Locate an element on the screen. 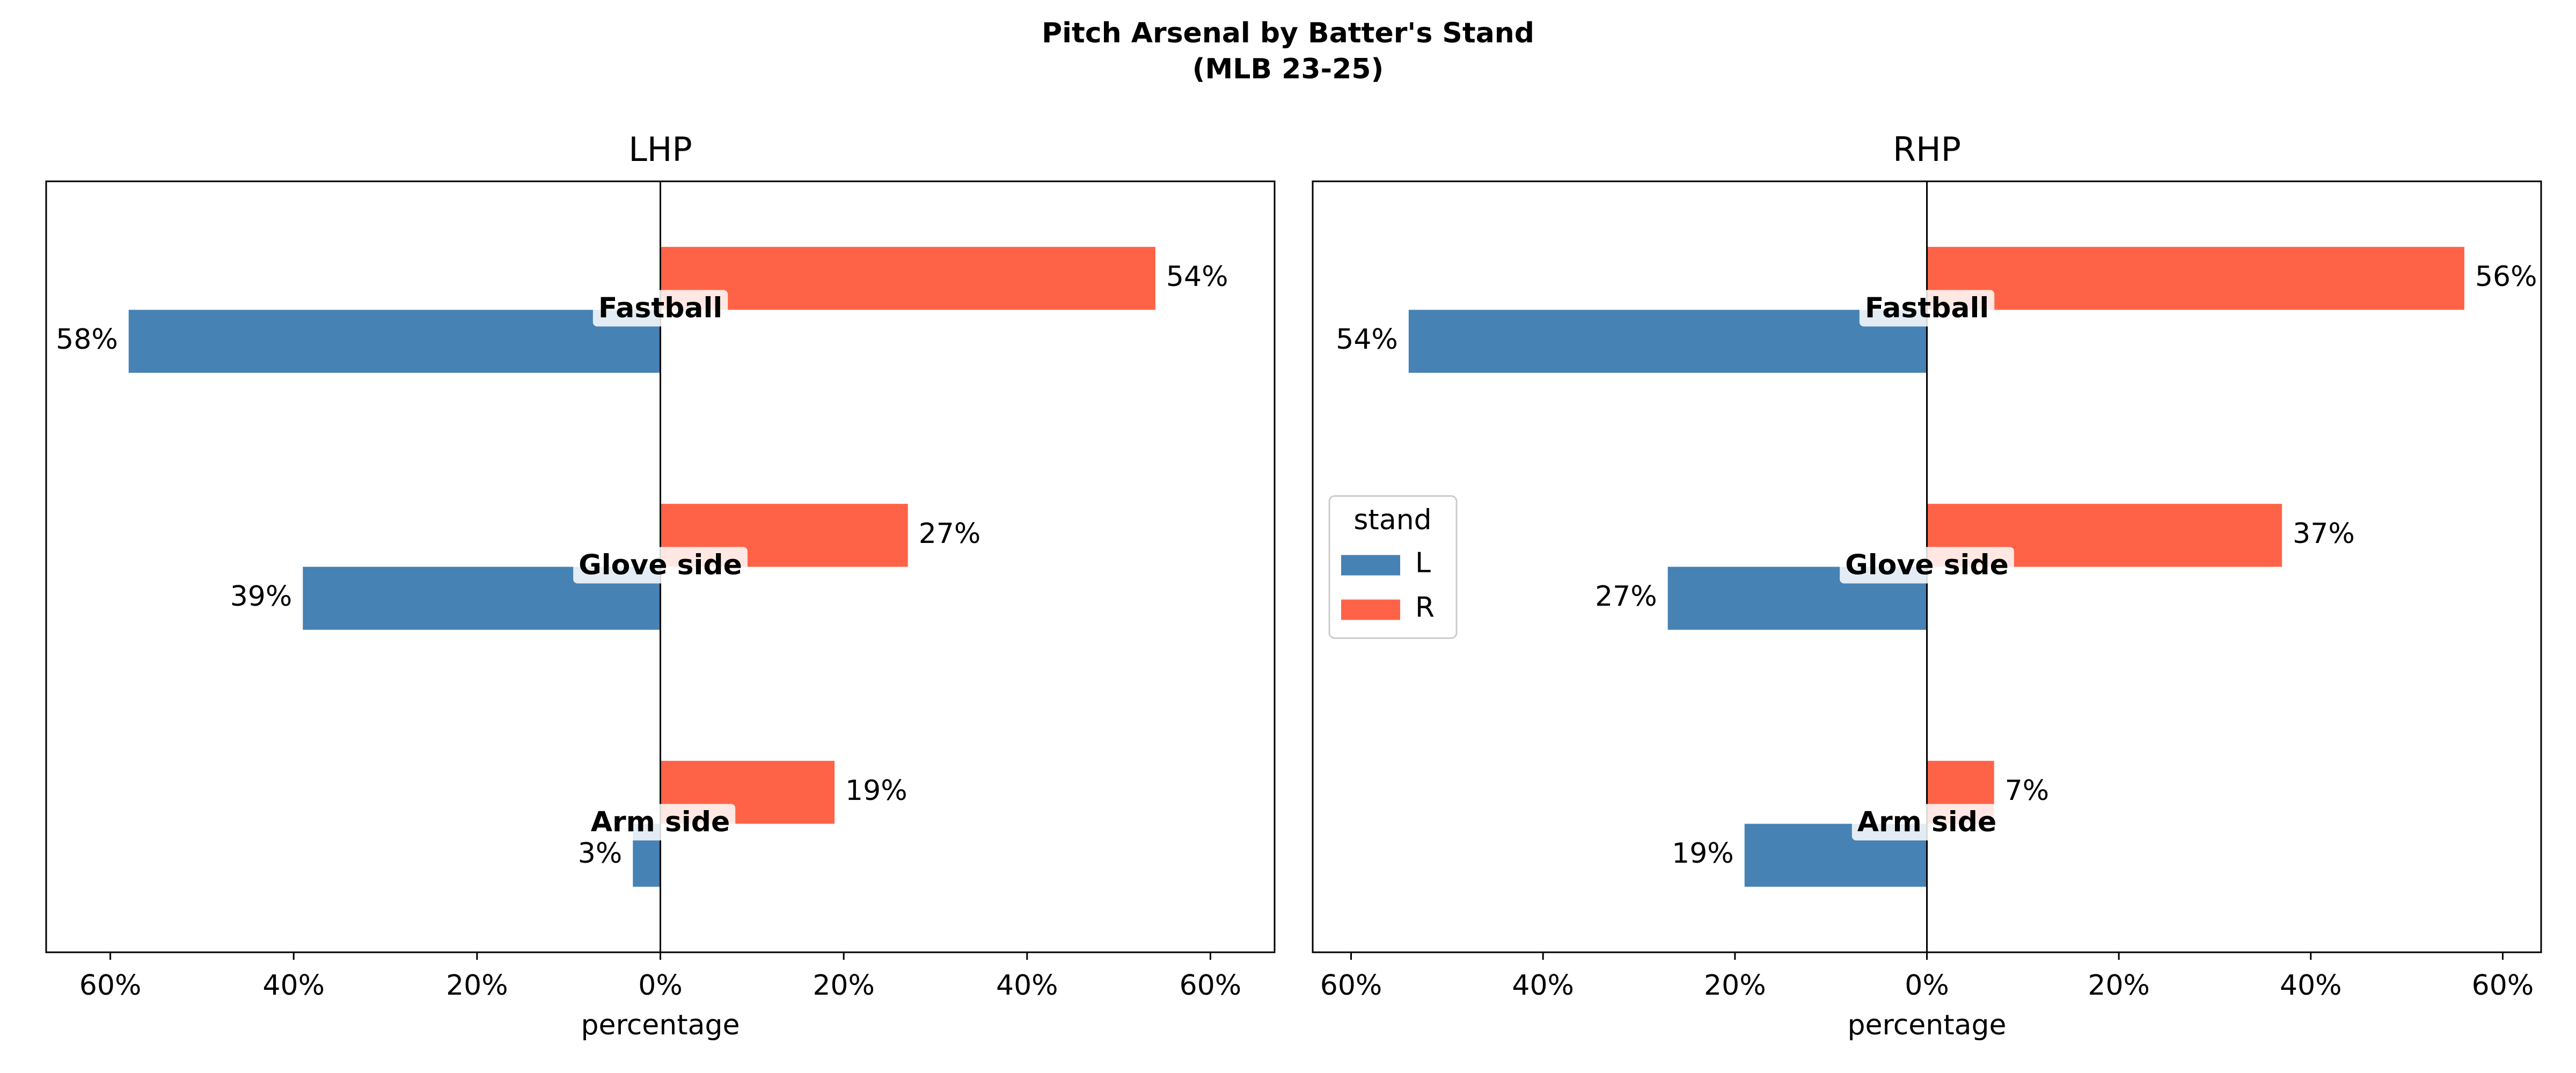  value-label: 3% is located at coordinates (600, 853).